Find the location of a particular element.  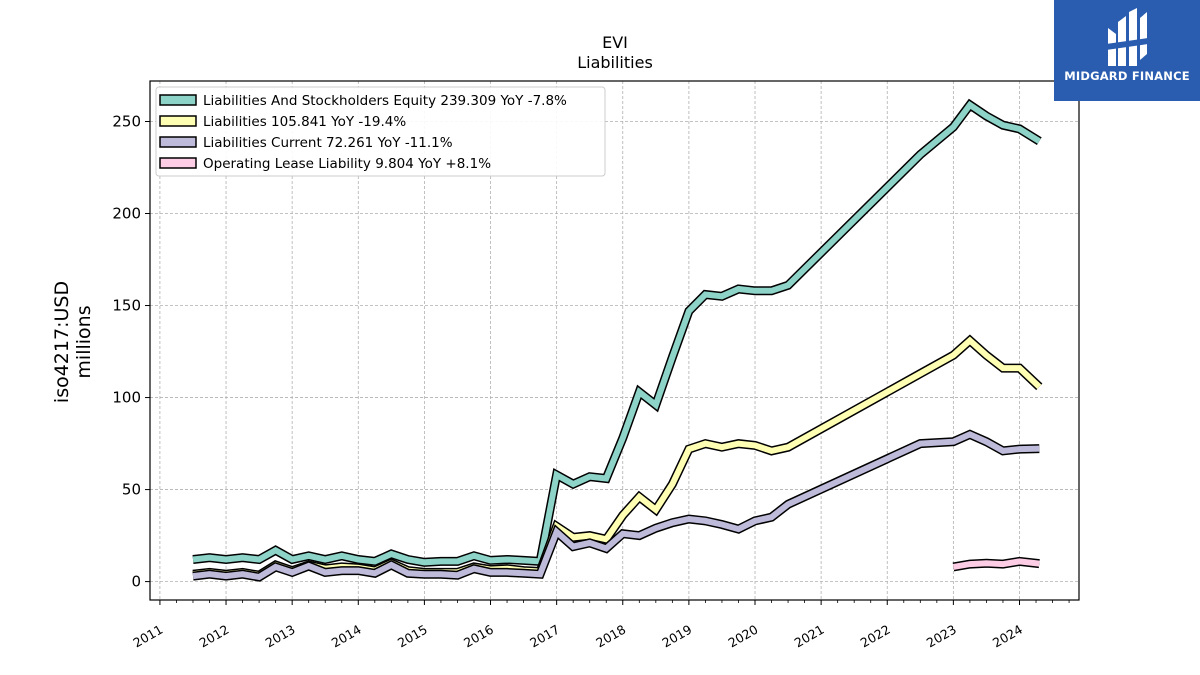

x-tick-label: 2016 is located at coordinates (478, 636).